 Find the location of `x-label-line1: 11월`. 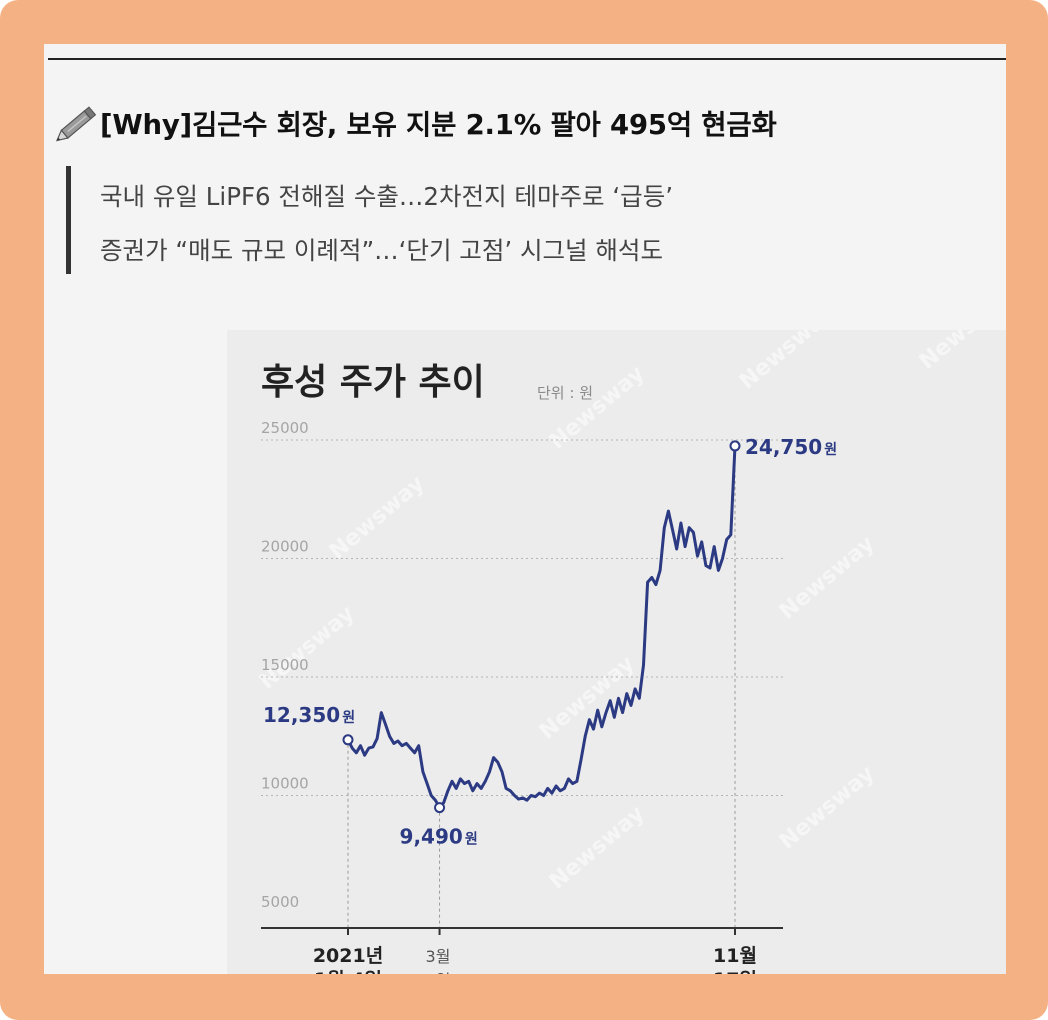

x-label-line1: 11월 is located at coordinates (735, 956).